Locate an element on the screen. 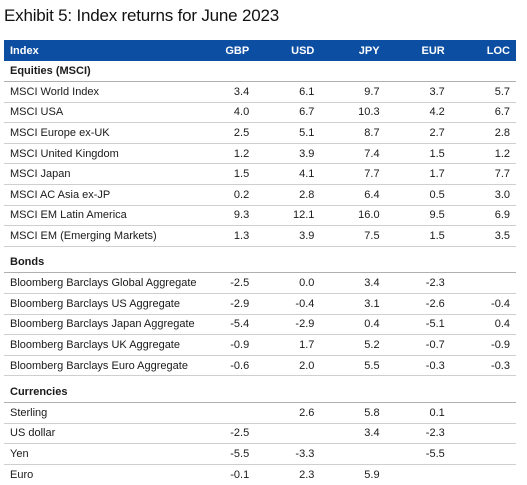 The width and height of the screenshot is (527, 485). table-row: Sterling 2.6 5.8 0.1 is located at coordinates (260, 413).